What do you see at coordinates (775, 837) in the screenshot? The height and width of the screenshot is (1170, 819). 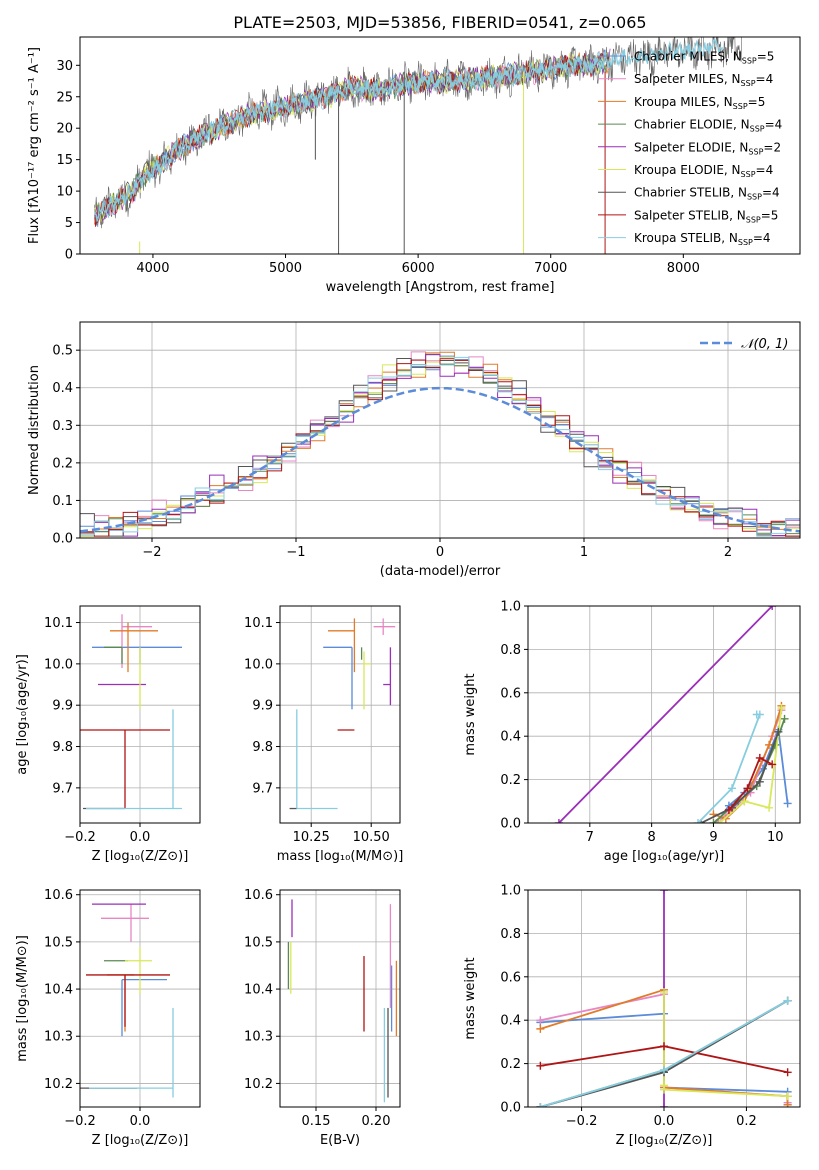 I see `x-tick-label: 10` at bounding box center [775, 837].